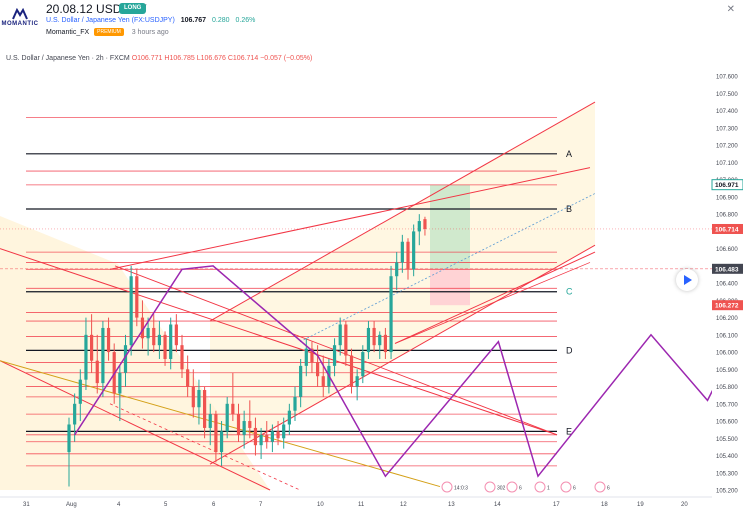  Describe the element at coordinates (727, 457) in the screenshot. I see `price-tick-label: 105.400` at that location.